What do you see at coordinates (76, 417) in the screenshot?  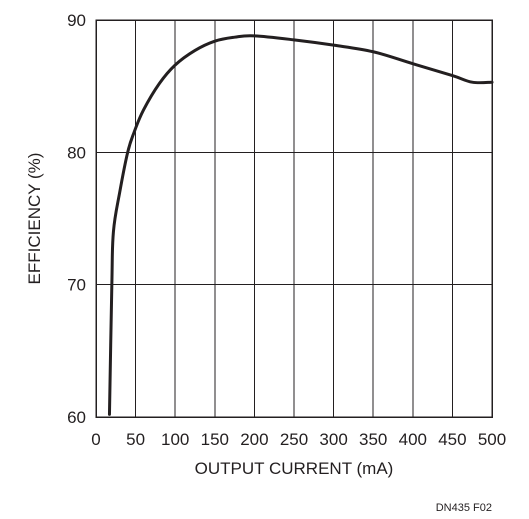 I see `y-tick-label-60: 60` at bounding box center [76, 417].